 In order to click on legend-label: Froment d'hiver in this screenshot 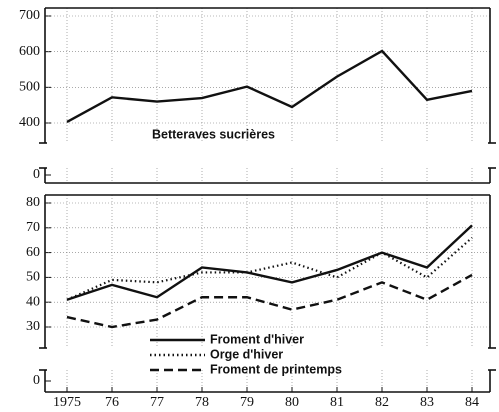, I will do `click(257, 339)`.